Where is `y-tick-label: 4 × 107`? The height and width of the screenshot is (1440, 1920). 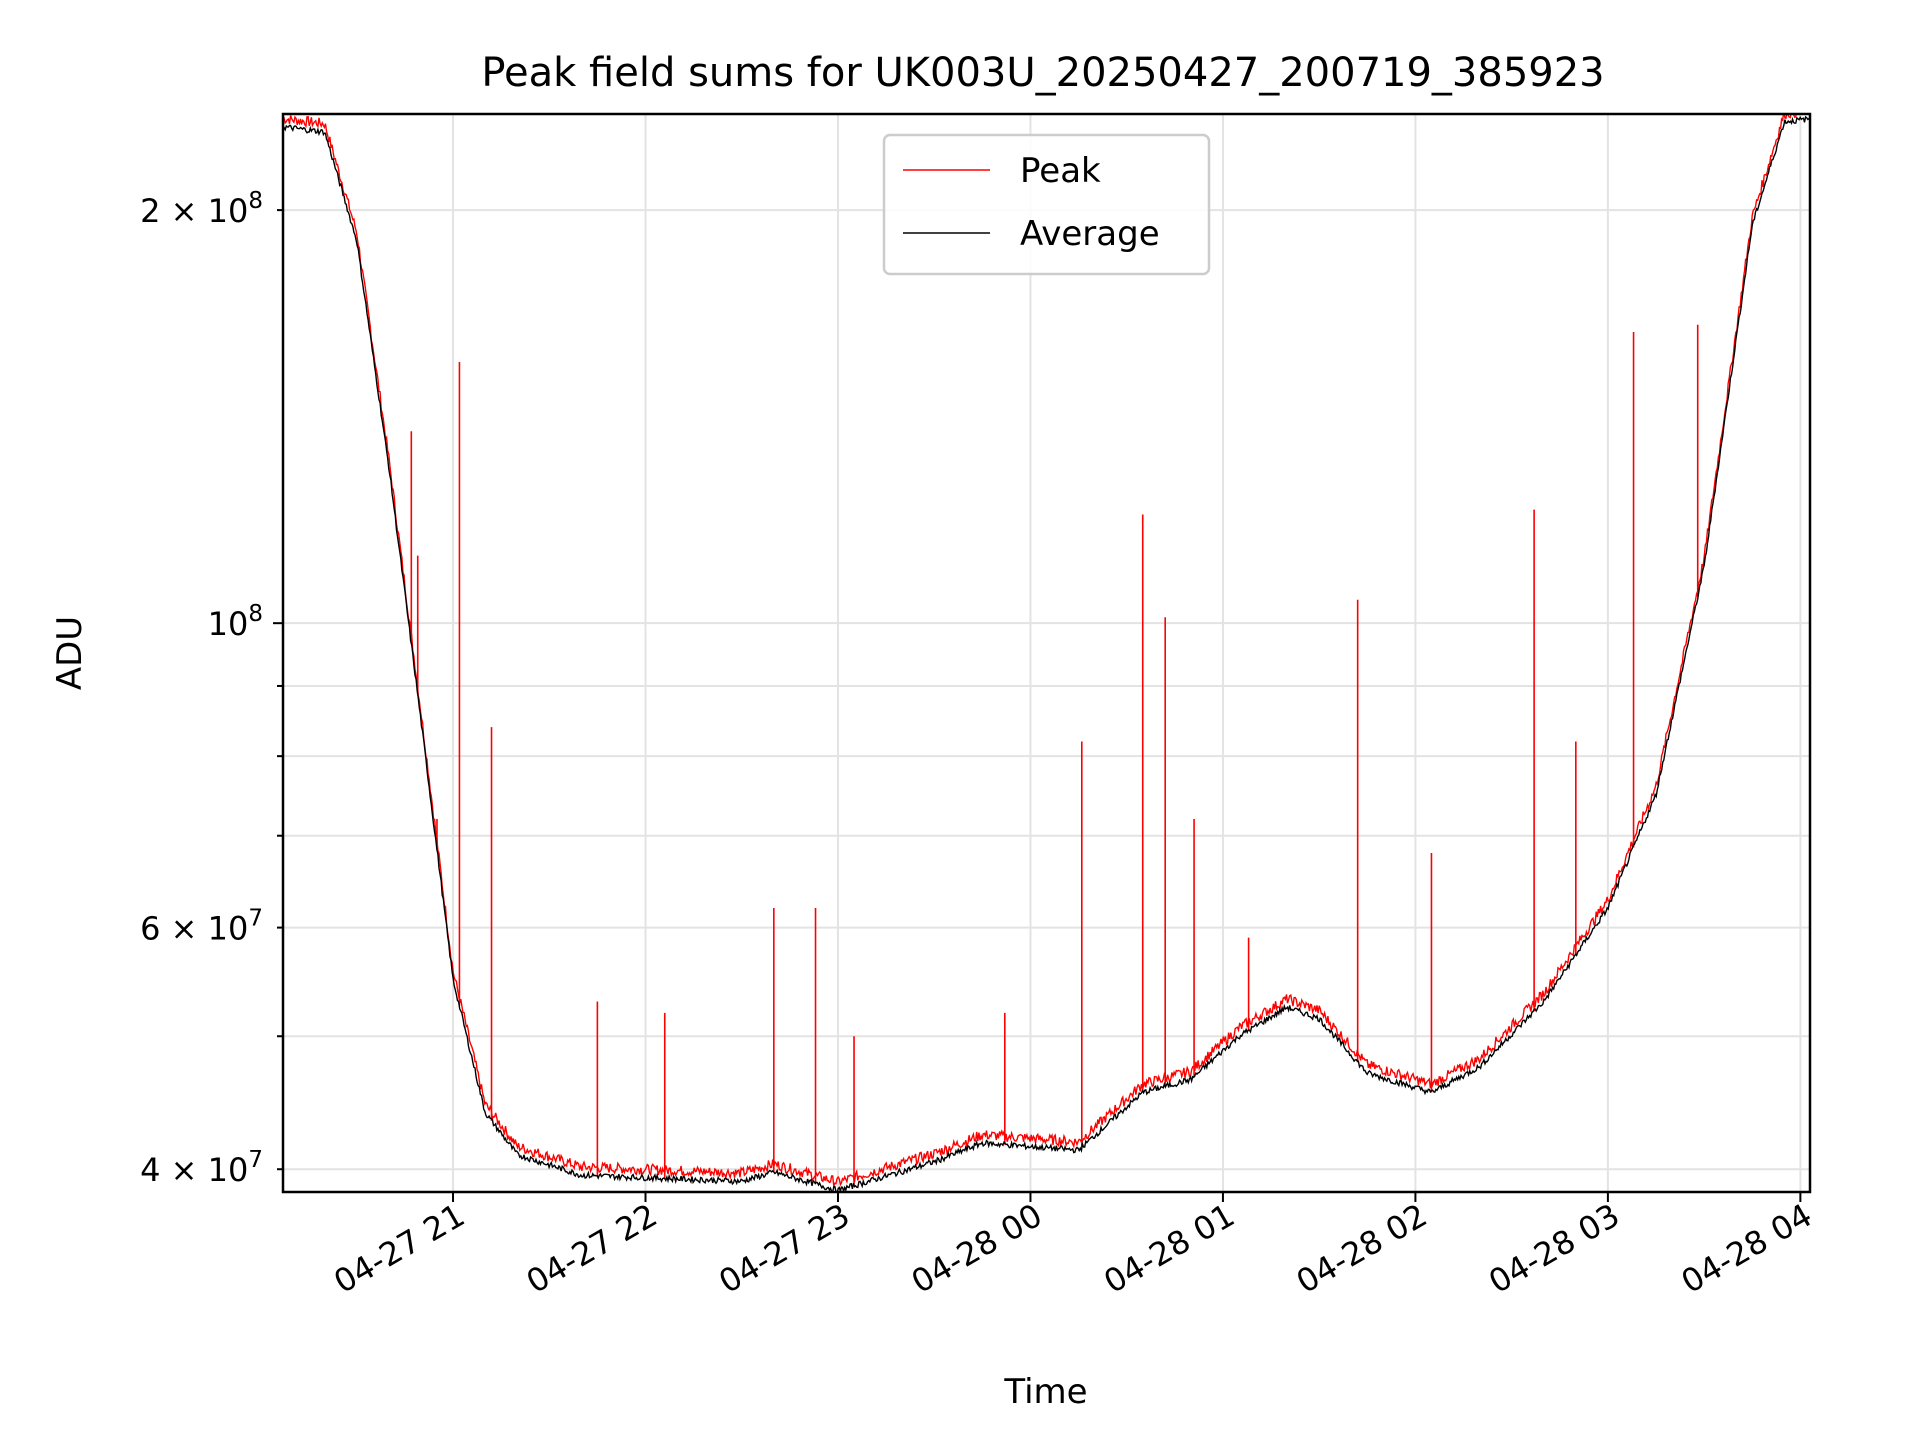
y-tick-label: 4 × 107 is located at coordinates (201, 1168).